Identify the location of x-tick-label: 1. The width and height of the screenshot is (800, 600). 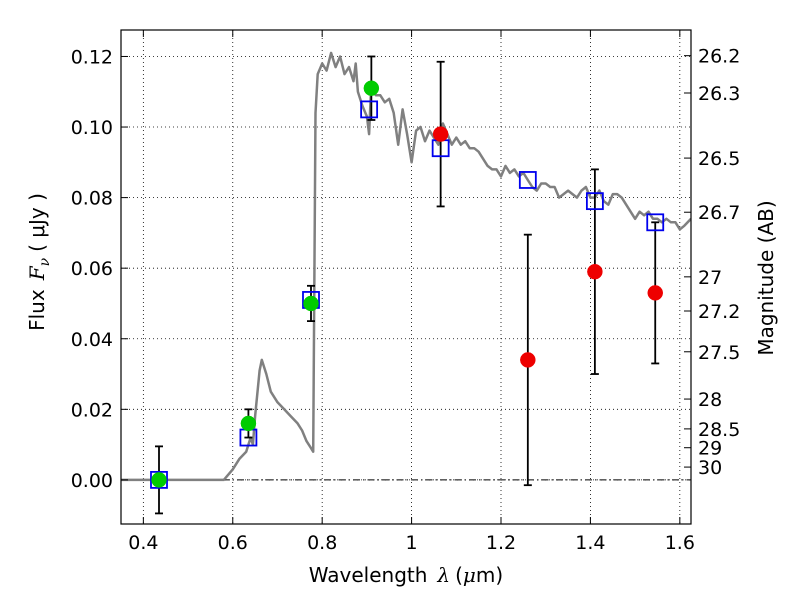
(412, 543).